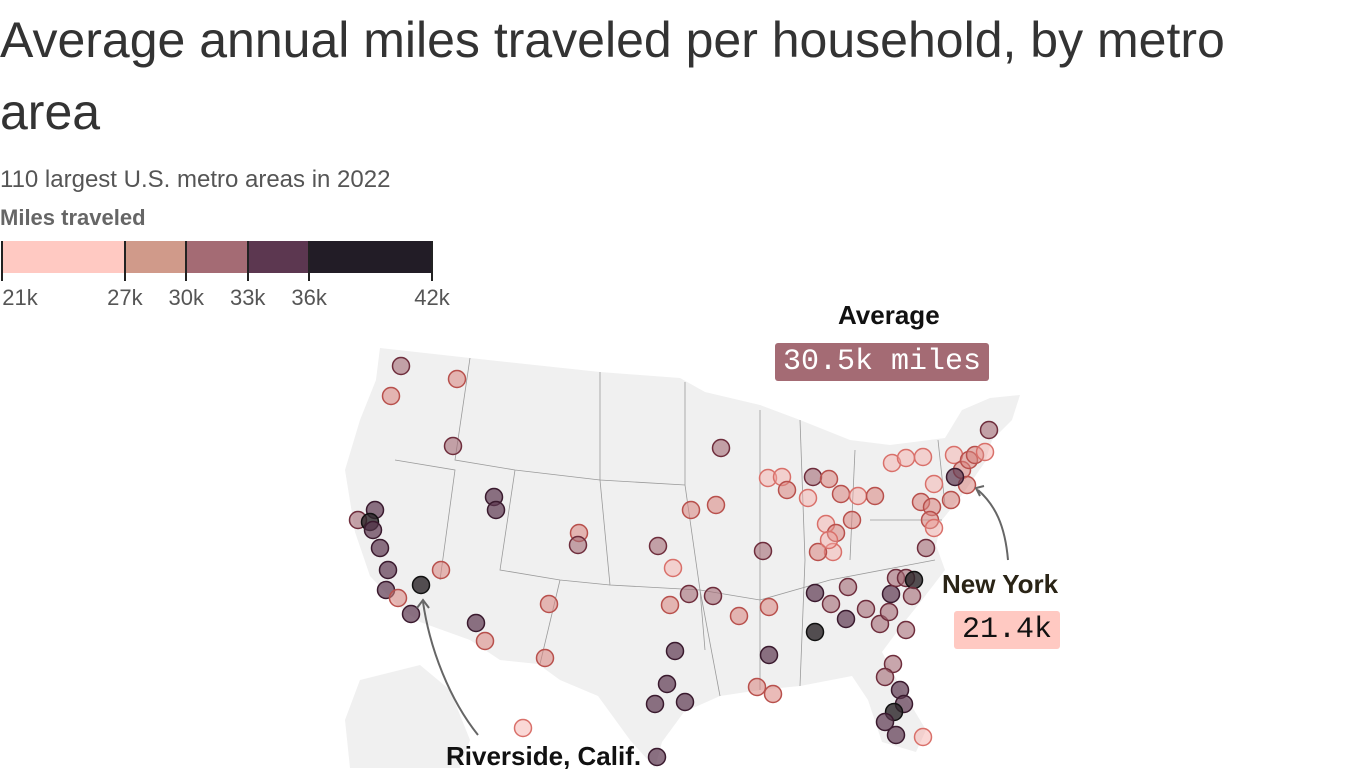  Describe the element at coordinates (1007, 630) in the screenshot. I see `new-york-value: 21.4k` at that location.